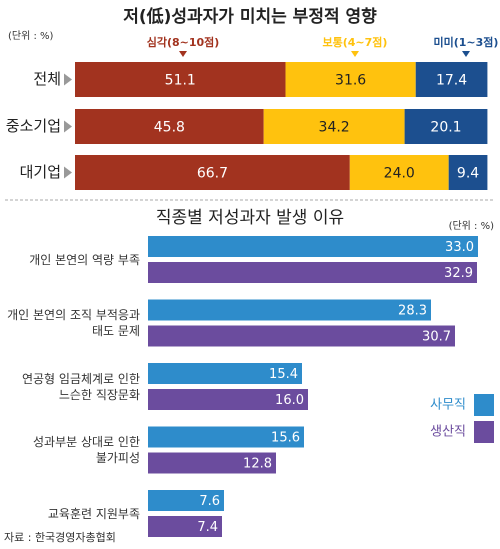 The image size is (500, 549). I want to click on legend-label: 사무직, so click(448, 405).